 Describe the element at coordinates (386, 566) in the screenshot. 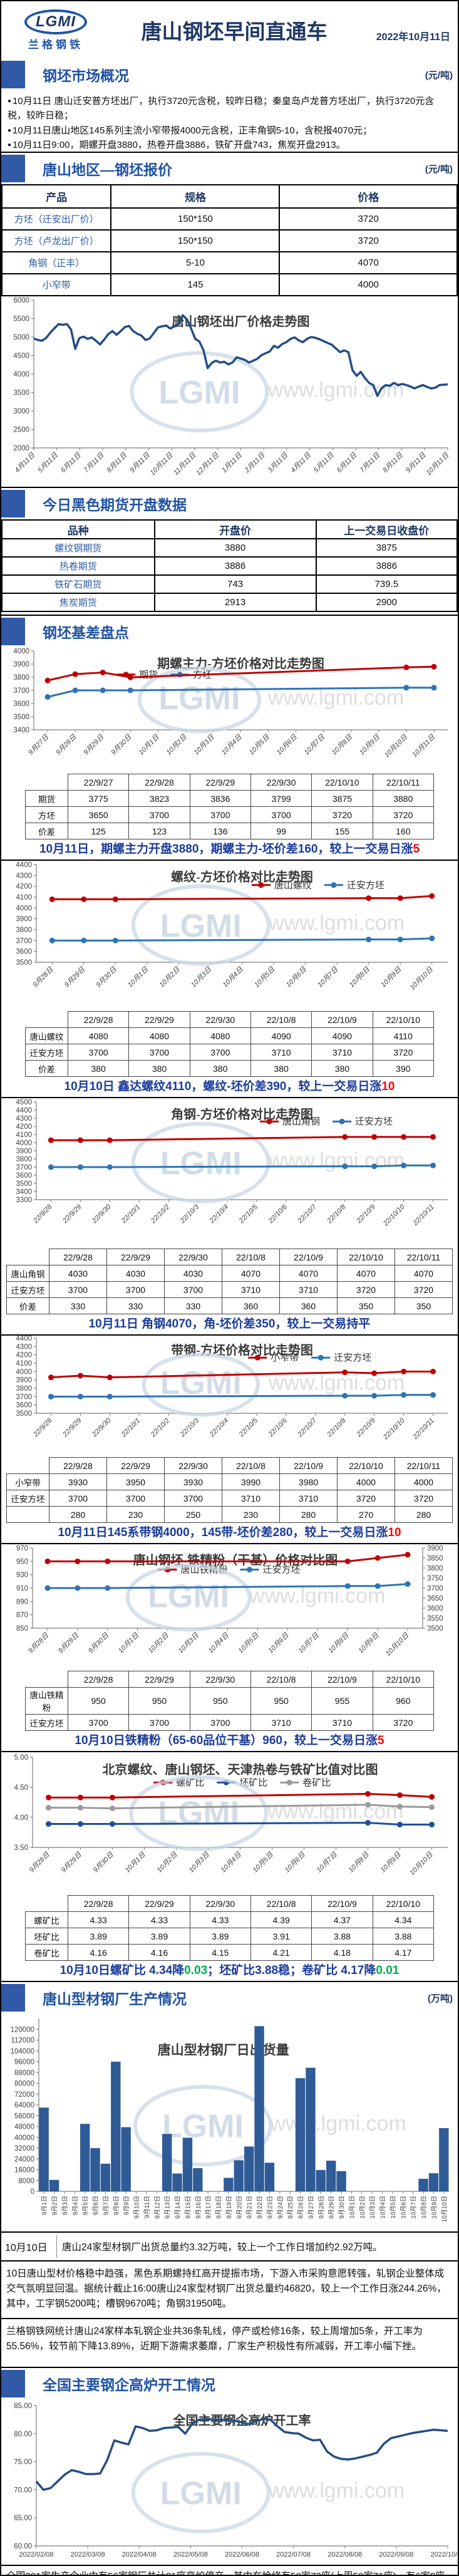

I see `table-cell: 3886` at that location.